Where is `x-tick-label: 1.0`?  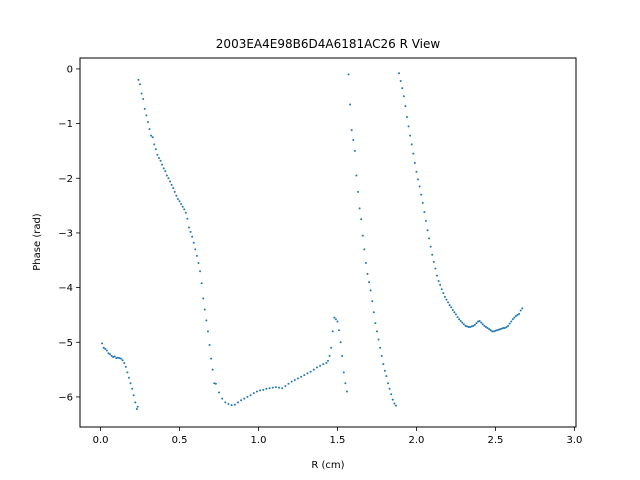
x-tick-label: 1.0 is located at coordinates (259, 440).